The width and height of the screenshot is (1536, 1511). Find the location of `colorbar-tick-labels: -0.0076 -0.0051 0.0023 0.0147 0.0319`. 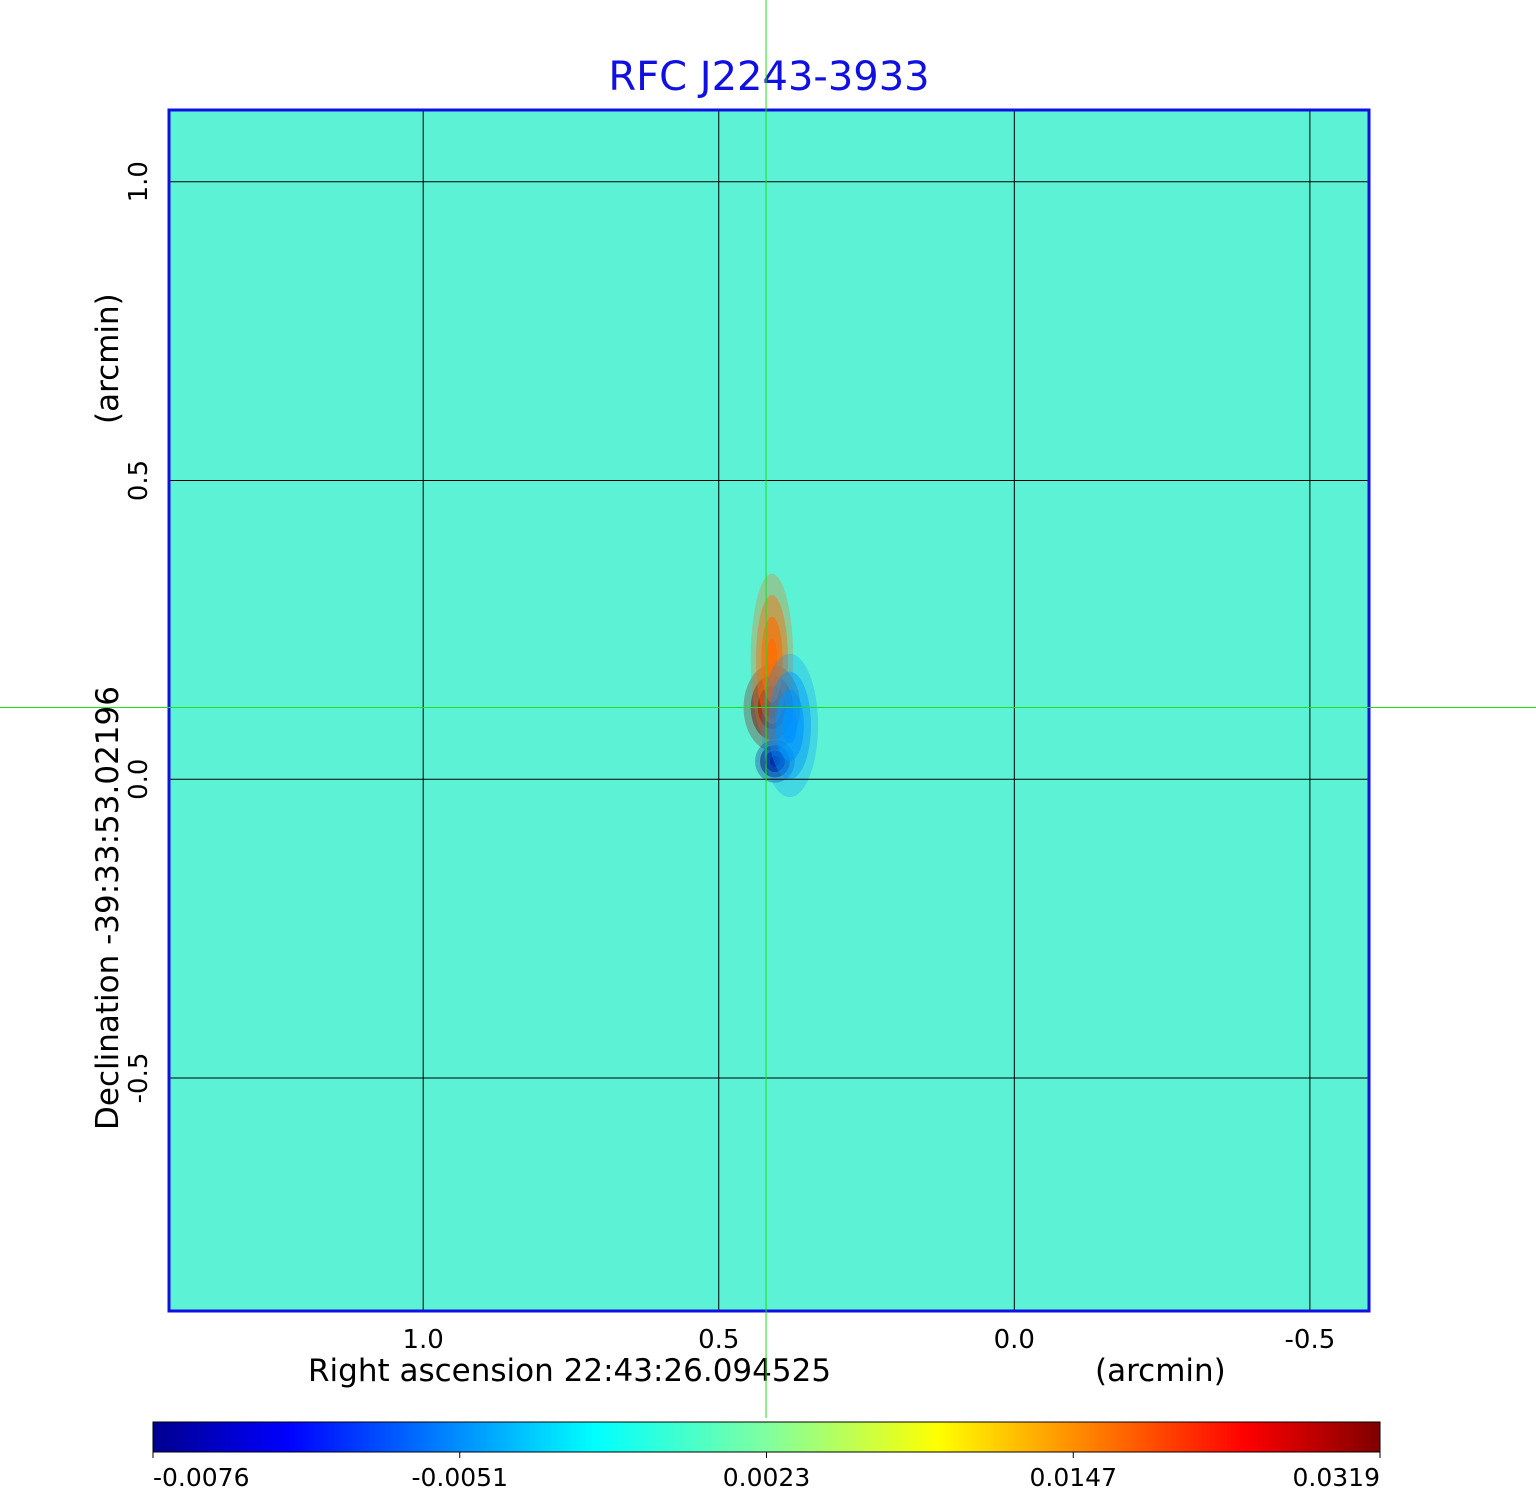

colorbar-tick-labels: -0.0076 -0.0051 0.0023 0.0147 0.0319 is located at coordinates (766, 1472).